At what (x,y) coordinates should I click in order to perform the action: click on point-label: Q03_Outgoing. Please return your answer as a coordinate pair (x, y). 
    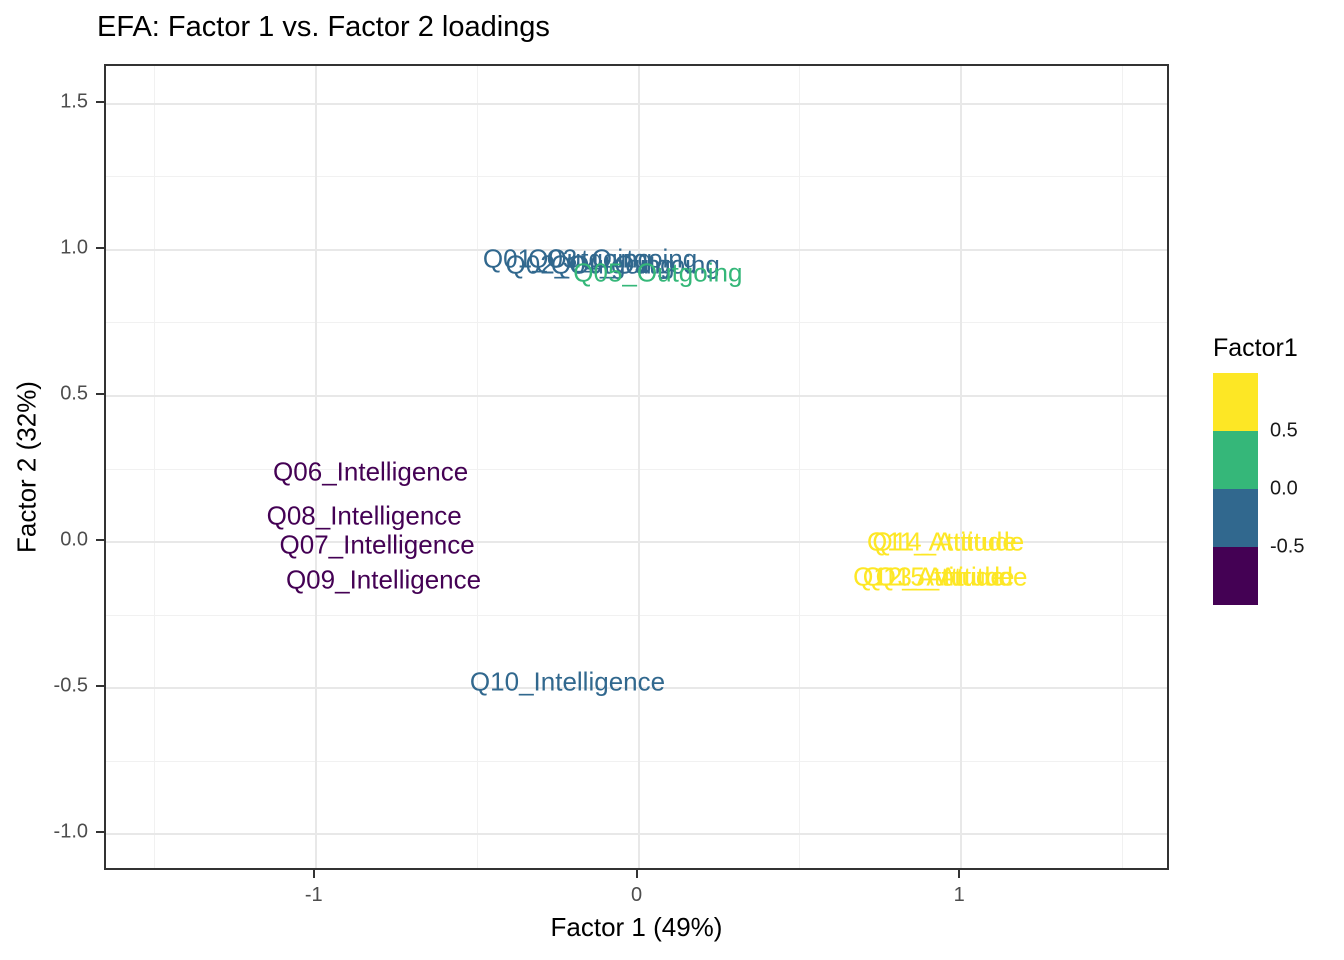
    Looking at the image, I should click on (613, 258).